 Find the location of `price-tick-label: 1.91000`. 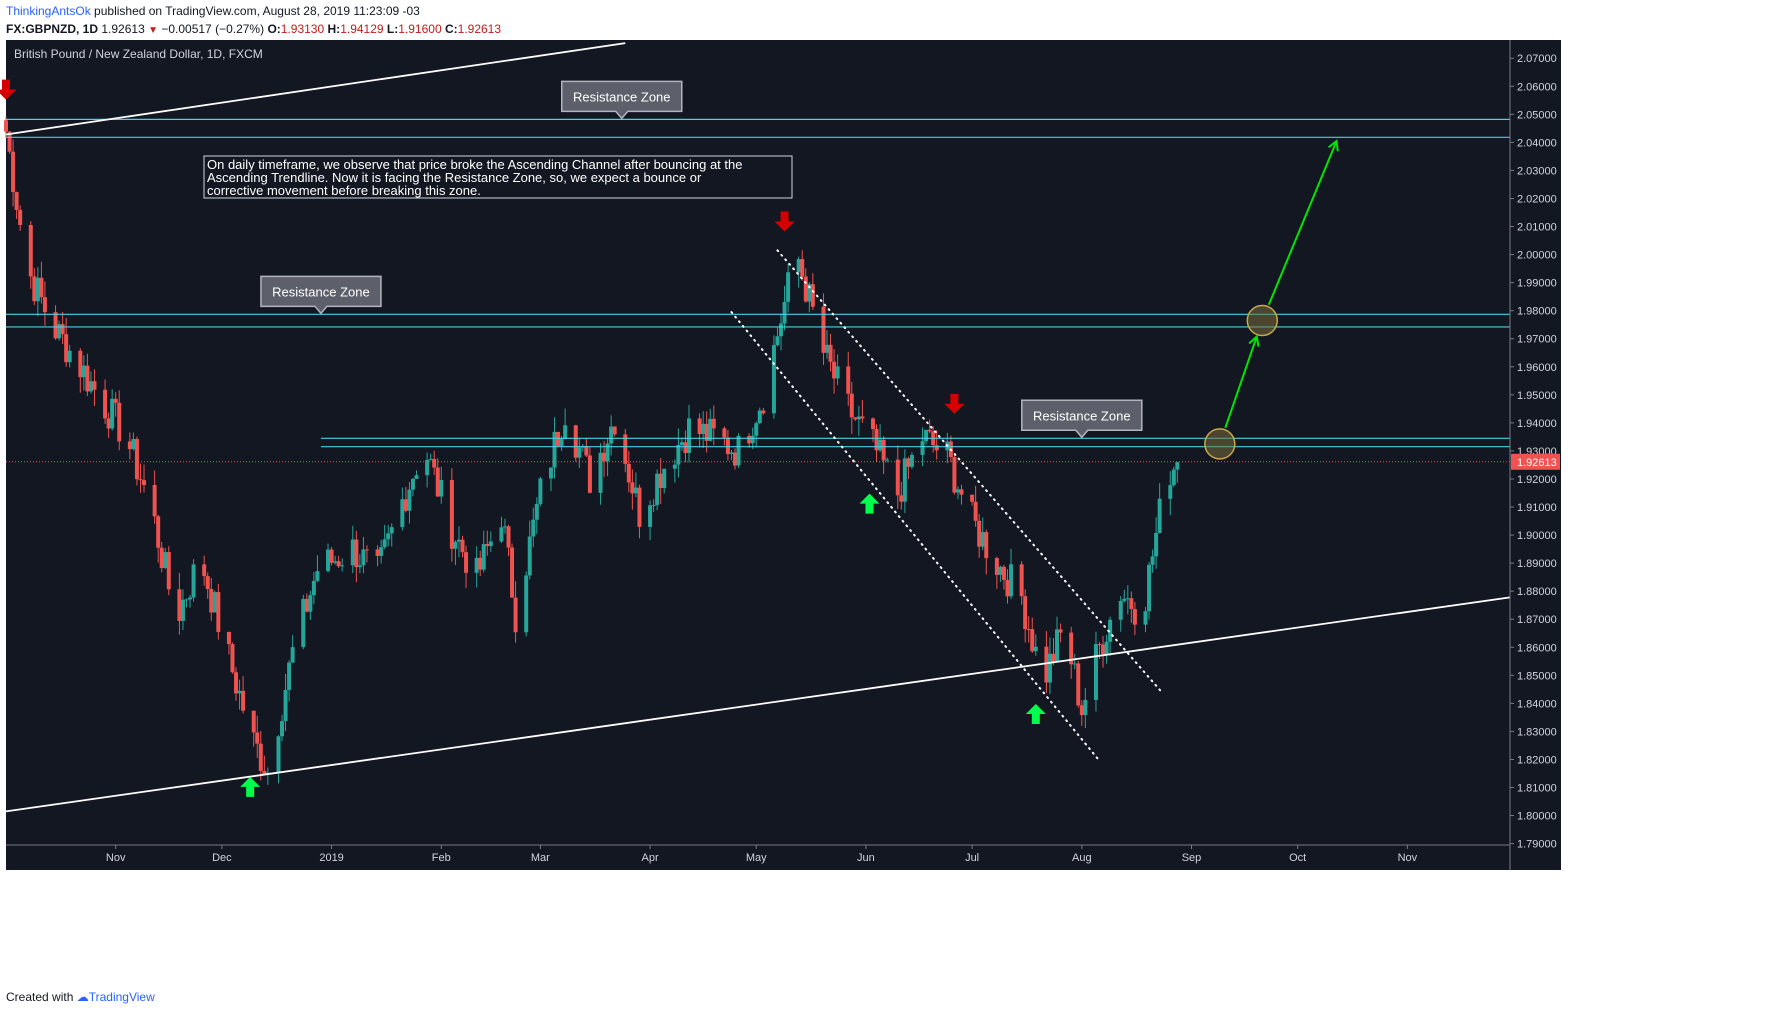

price-tick-label: 1.91000 is located at coordinates (1537, 508).